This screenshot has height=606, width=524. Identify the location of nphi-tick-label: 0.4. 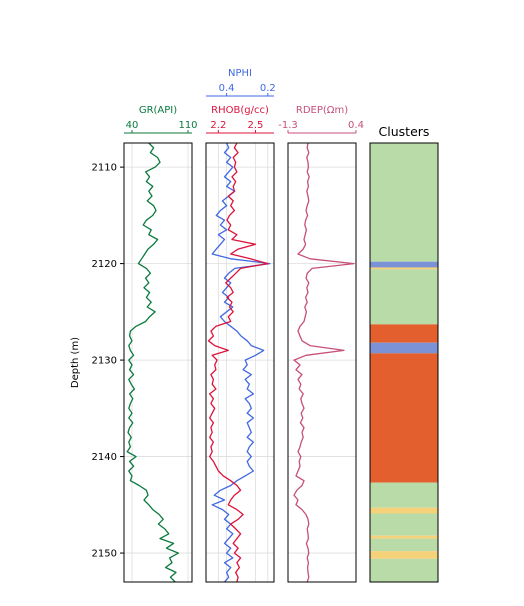
(227, 88).